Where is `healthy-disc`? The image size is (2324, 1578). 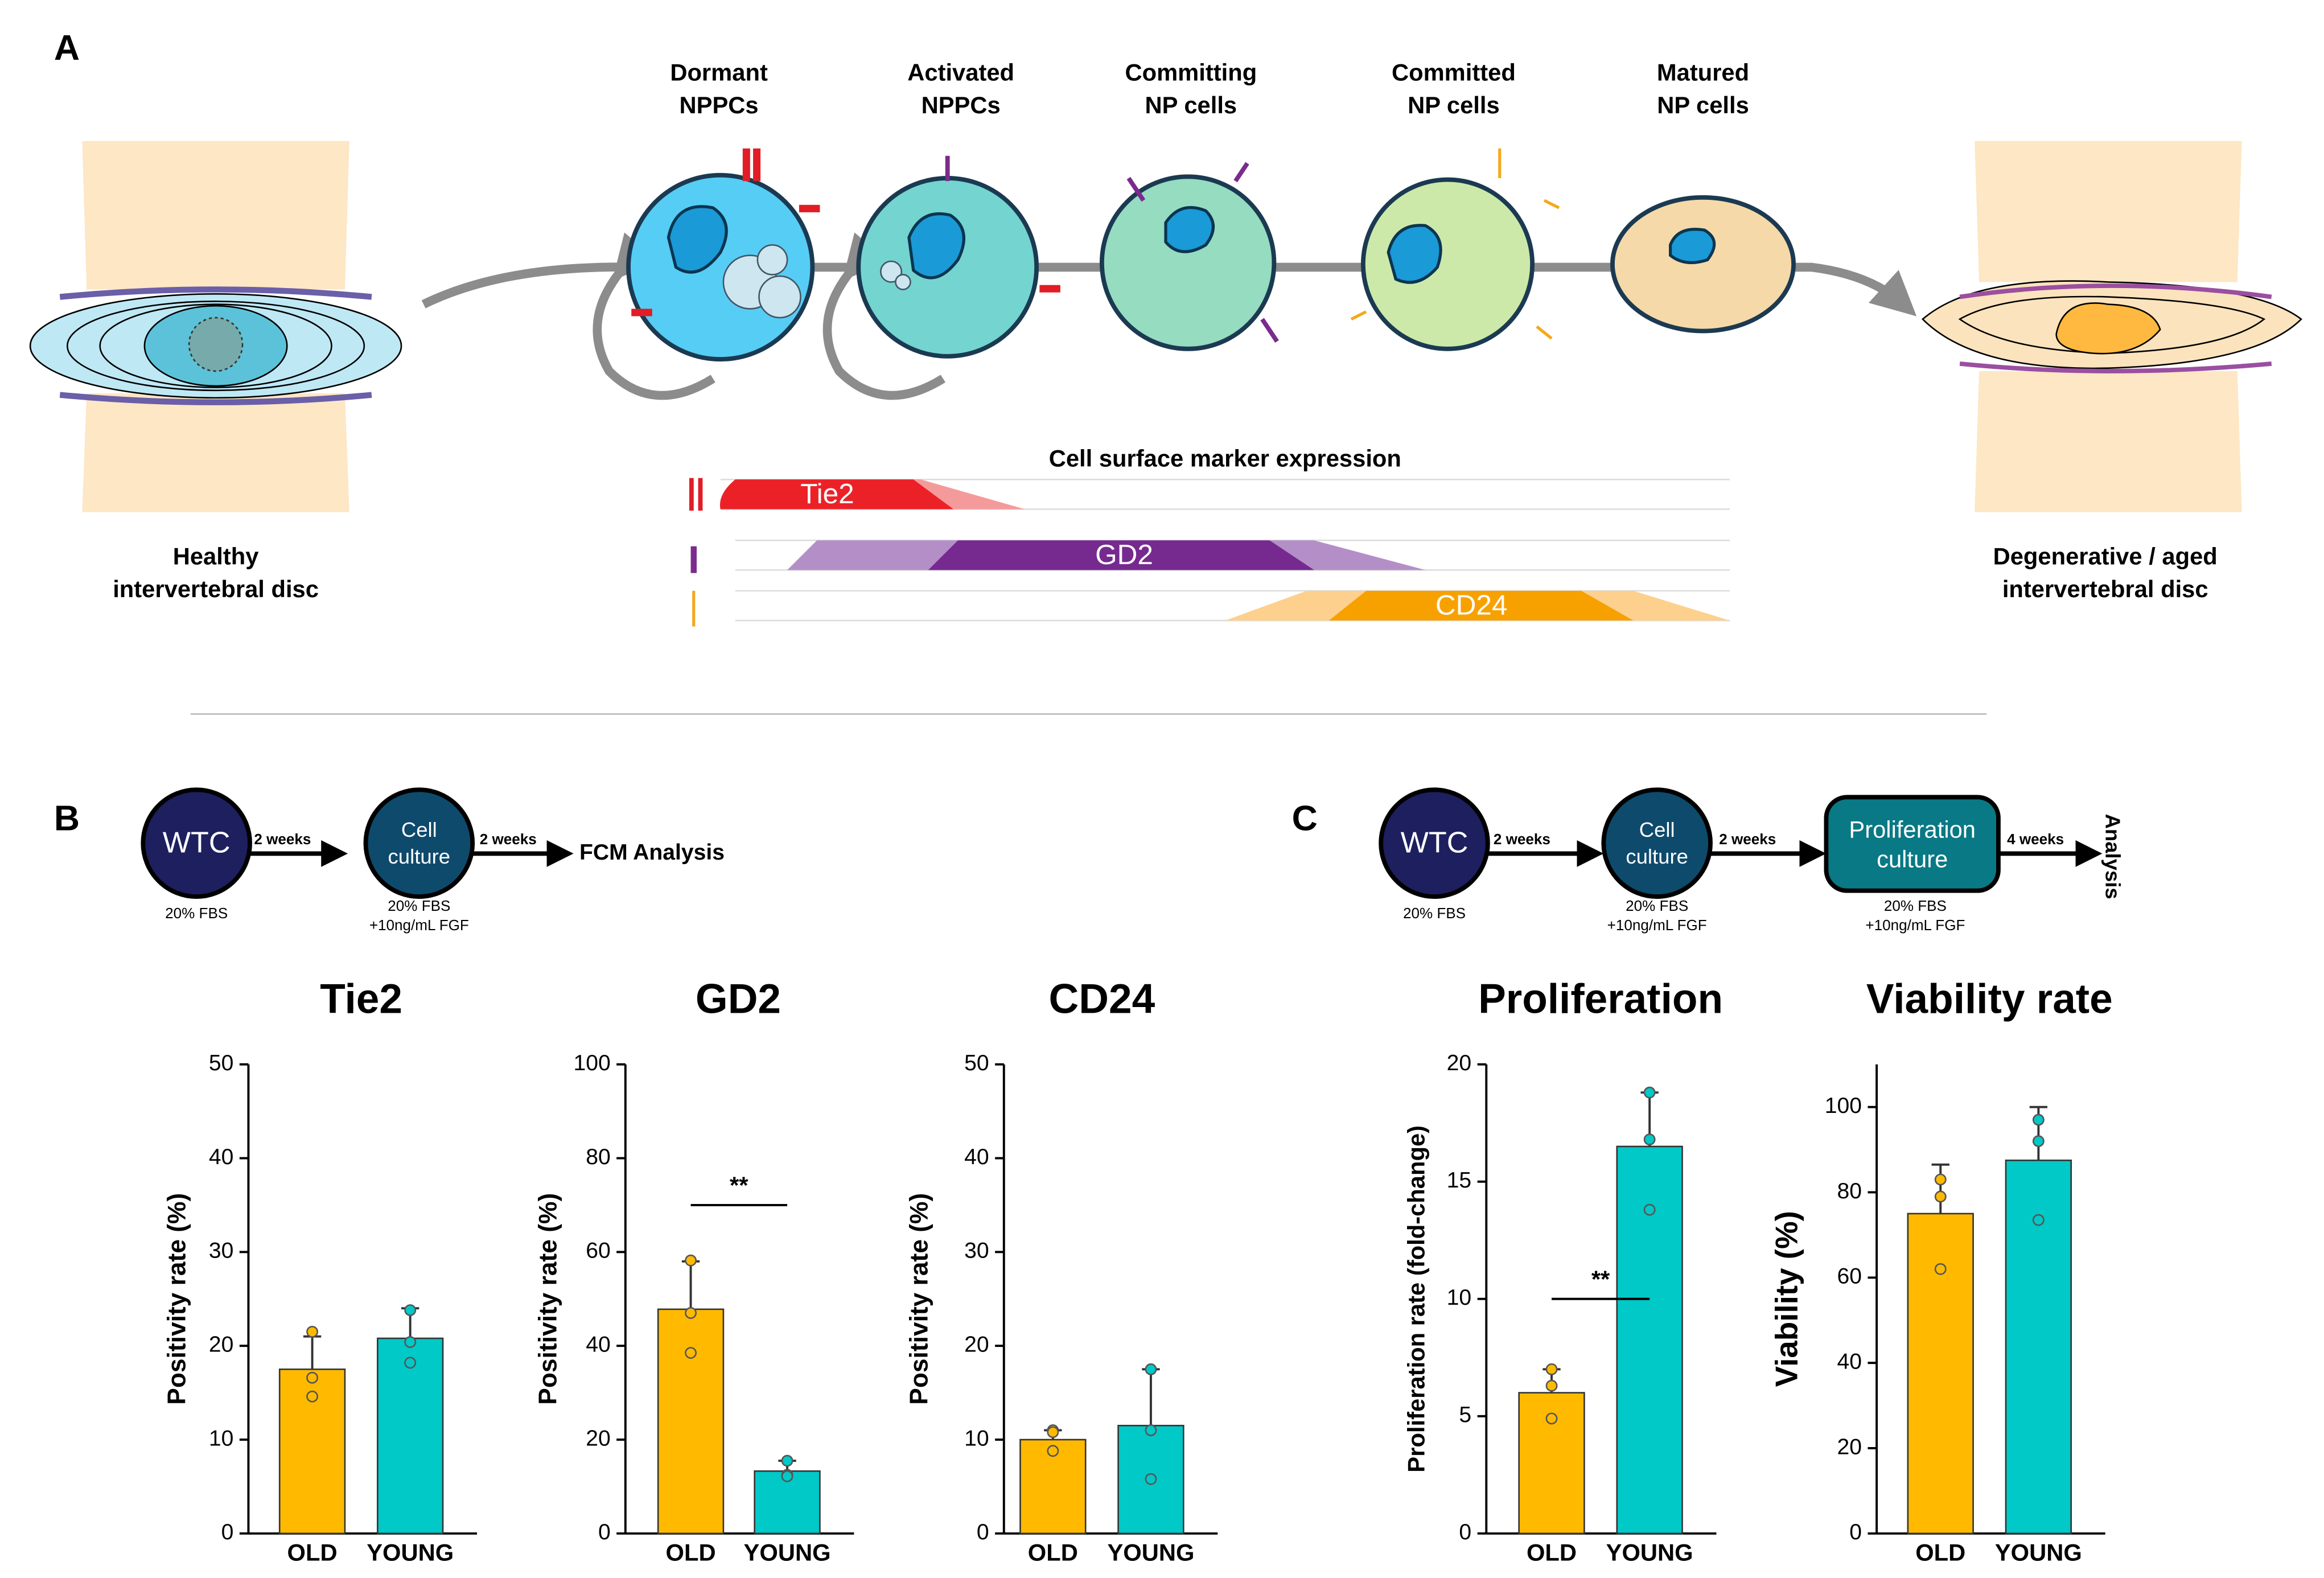 healthy-disc is located at coordinates (215, 326).